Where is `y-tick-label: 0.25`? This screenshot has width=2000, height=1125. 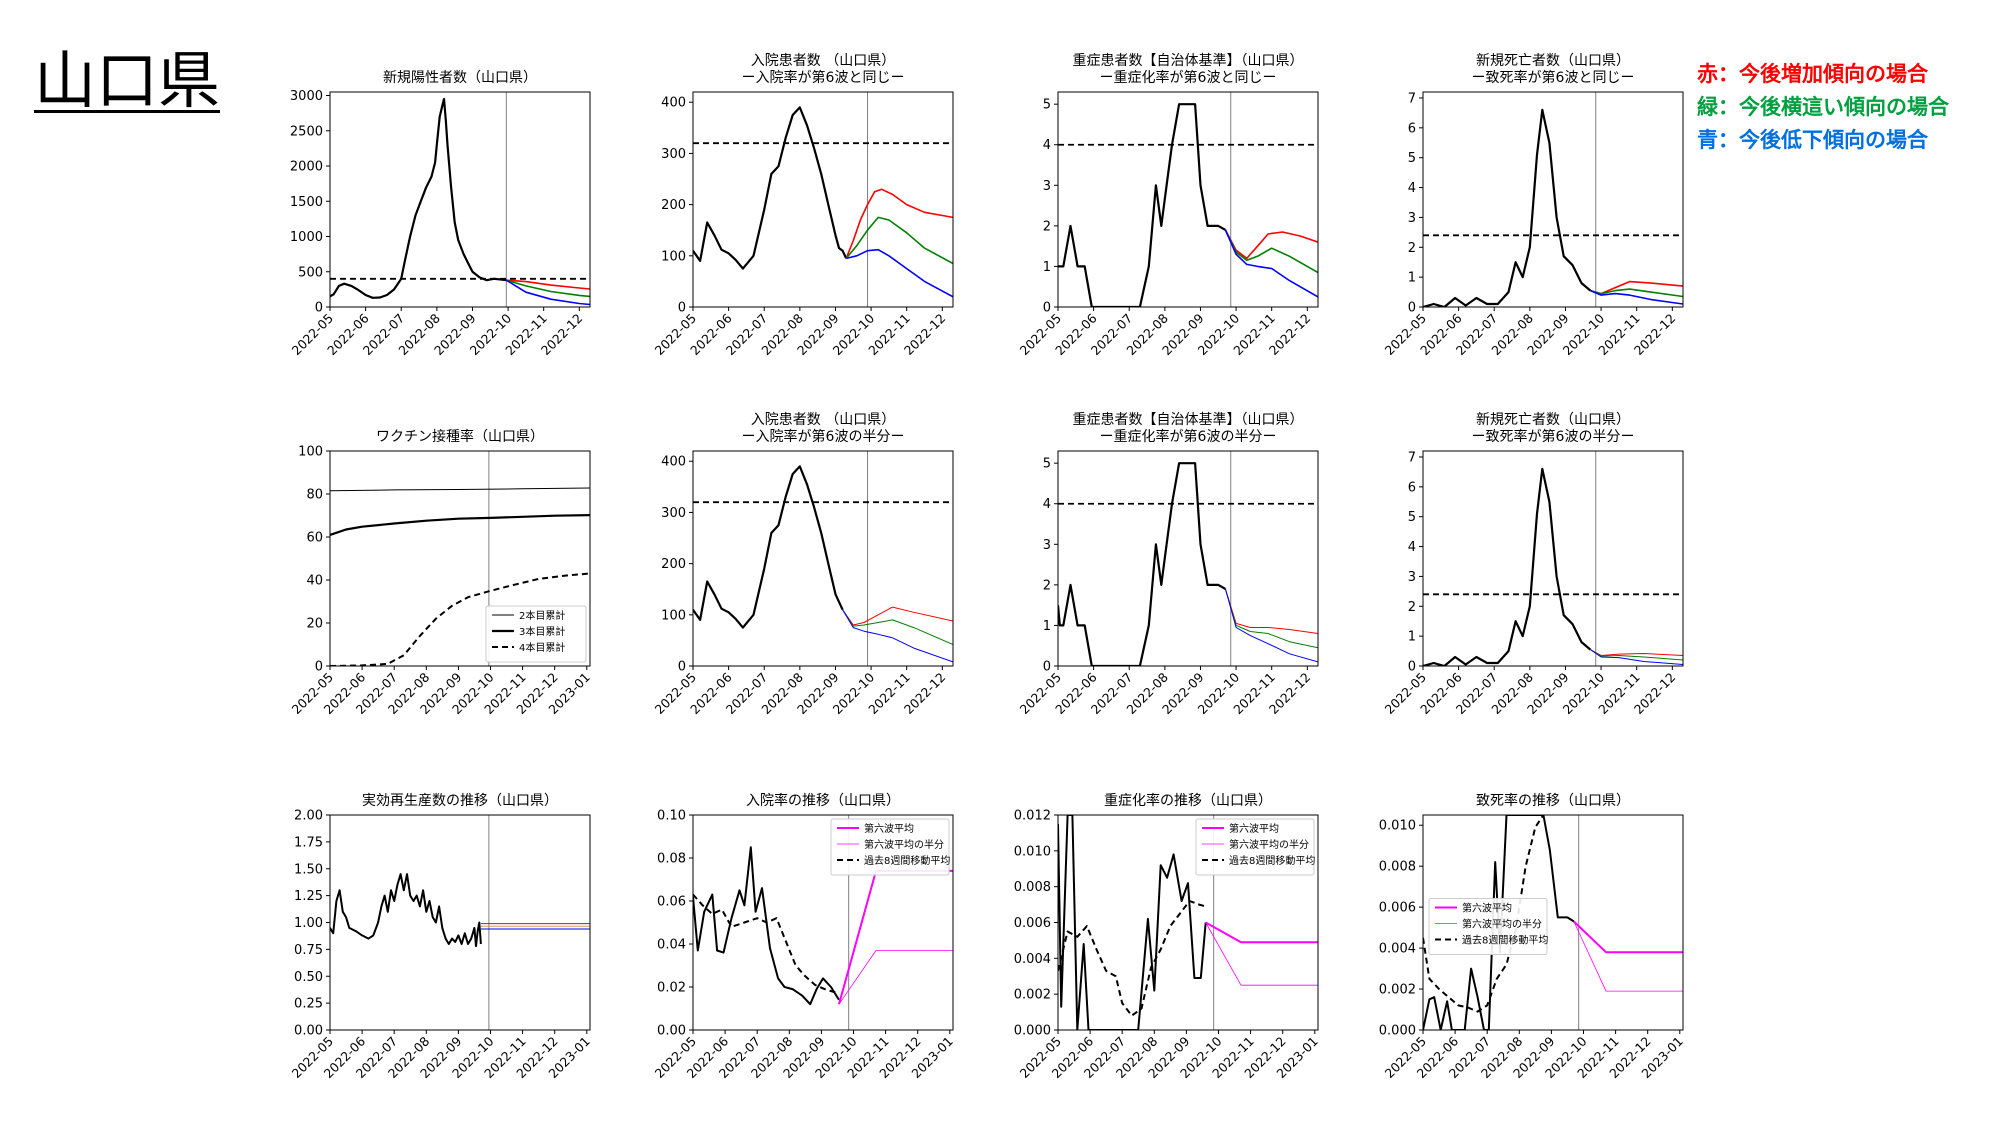
y-tick-label: 0.25 is located at coordinates (308, 1004).